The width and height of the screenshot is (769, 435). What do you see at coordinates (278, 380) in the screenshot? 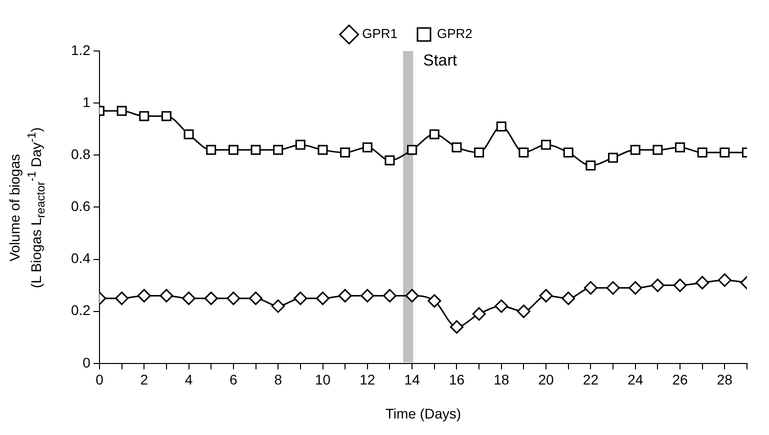
I see `x-tick-label: 8` at bounding box center [278, 380].